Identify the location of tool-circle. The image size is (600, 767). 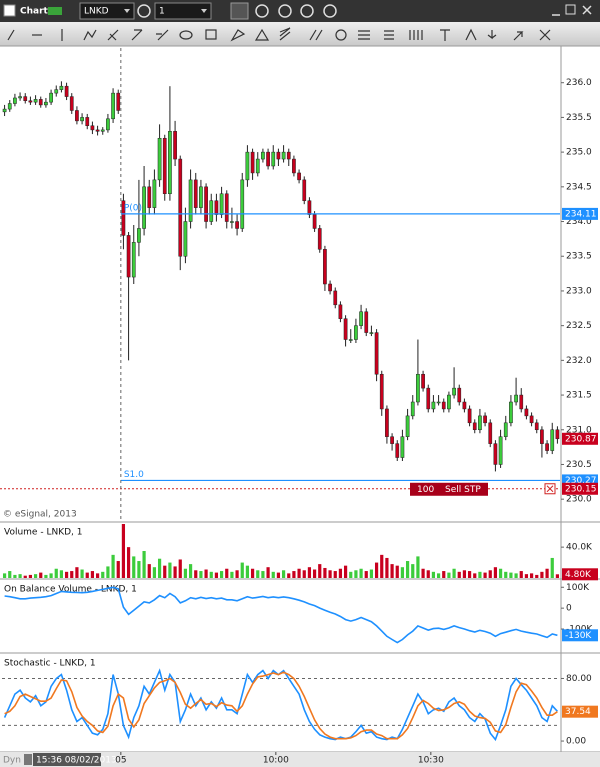
(341, 35).